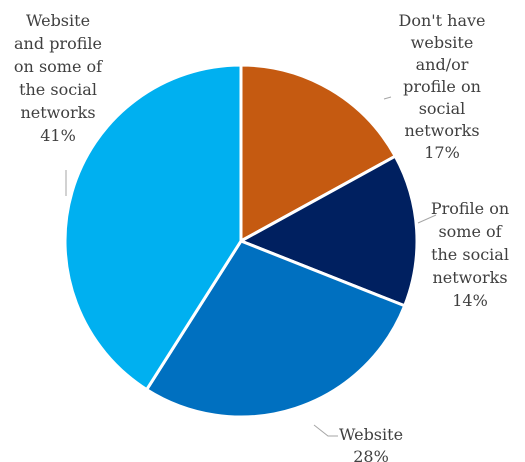 This screenshot has height=462, width=525. Describe the element at coordinates (442, 152) in the screenshot. I see `slice-label-line: 17%` at that location.